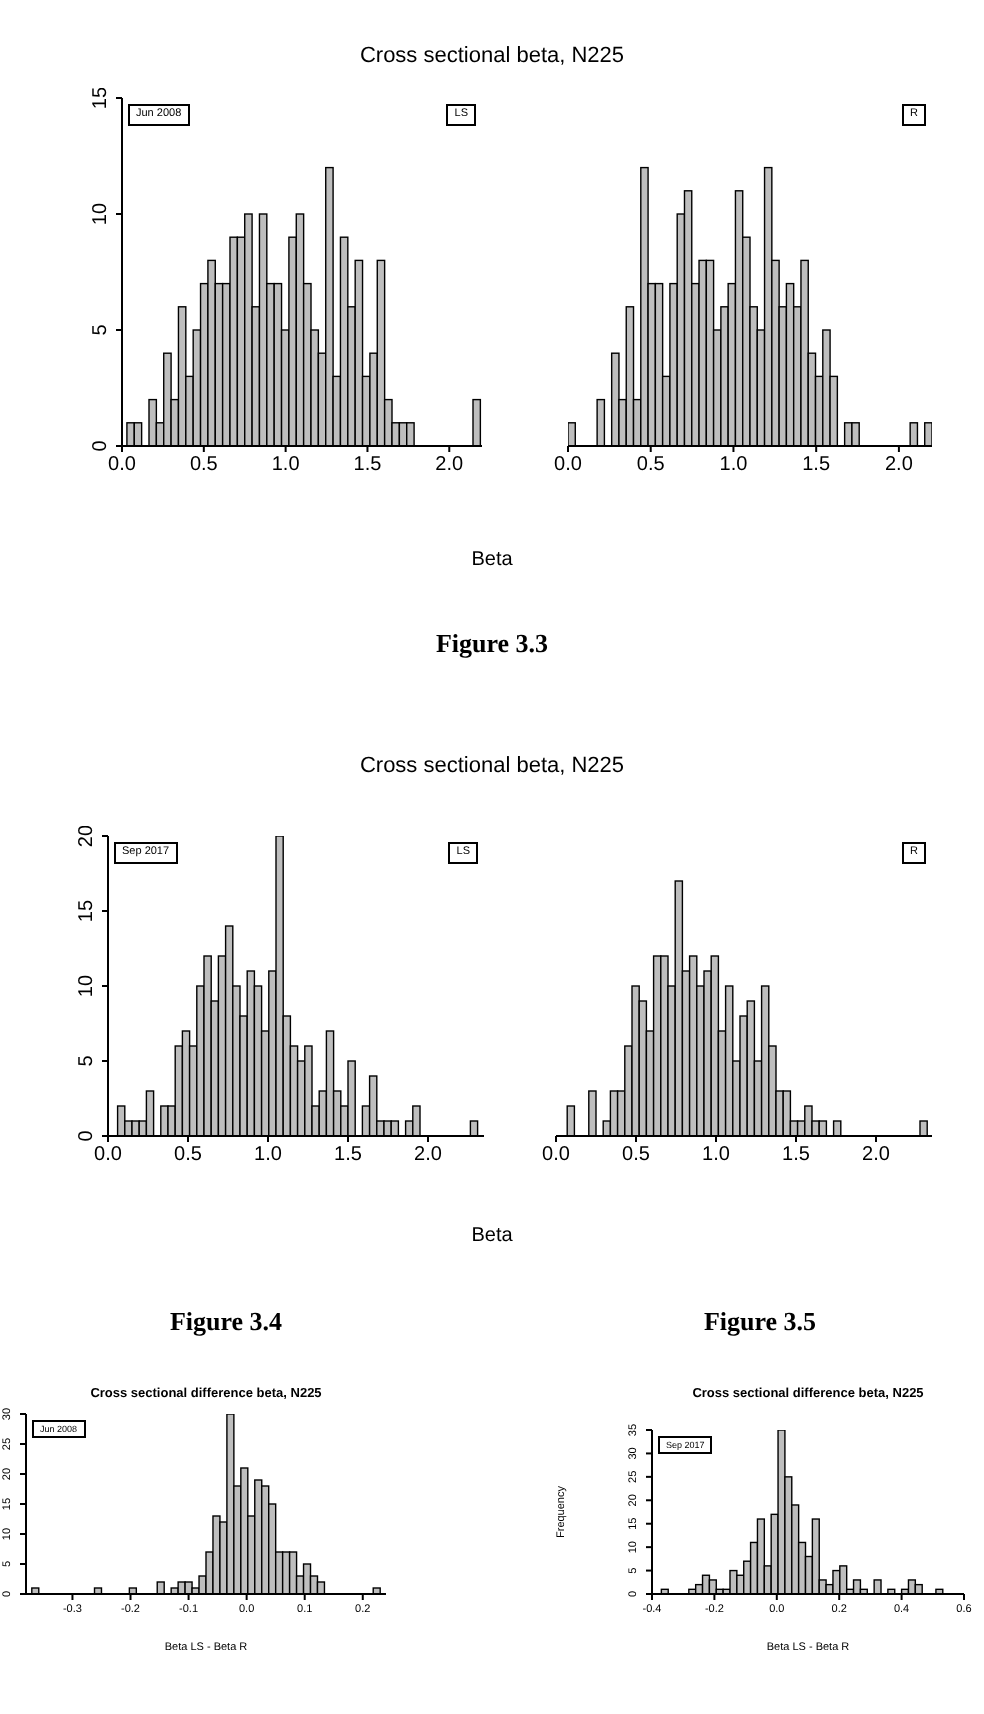  I want to click on text: Figure 3.3, so click(492, 644).